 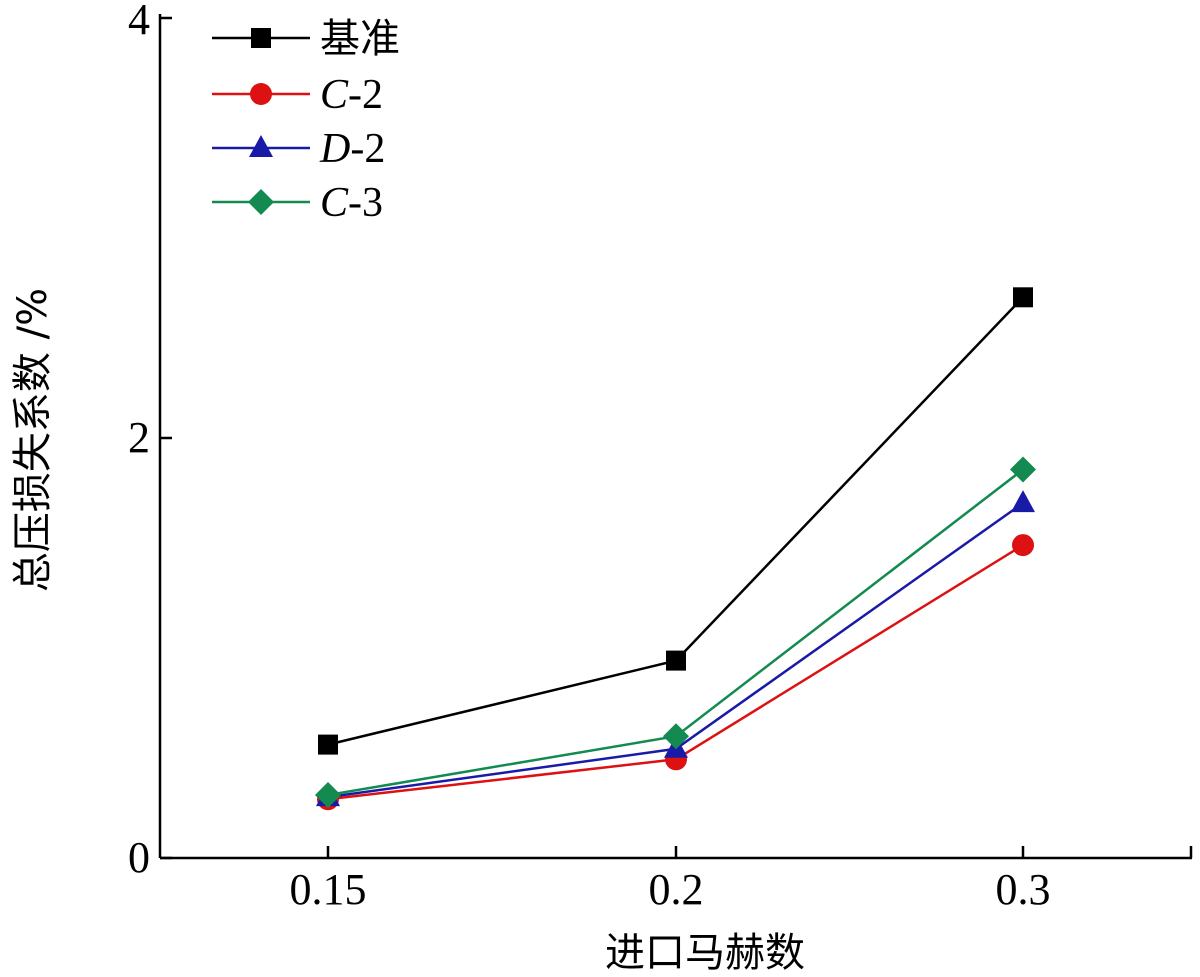 What do you see at coordinates (139, 857) in the screenshot?
I see `y-tick-label: 0` at bounding box center [139, 857].